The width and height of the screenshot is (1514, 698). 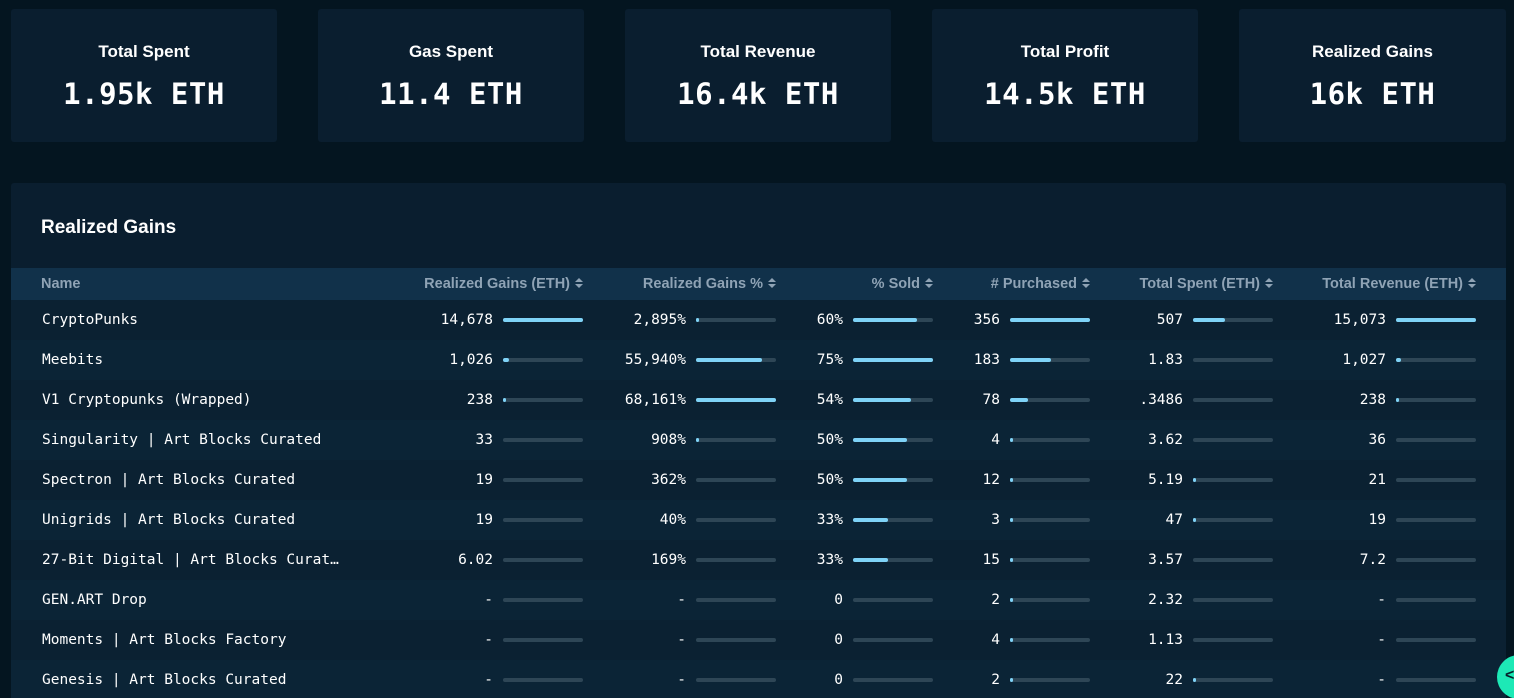 I want to click on column-header-realized-gains: Realized Gains (ETH), so click(x=472, y=284).